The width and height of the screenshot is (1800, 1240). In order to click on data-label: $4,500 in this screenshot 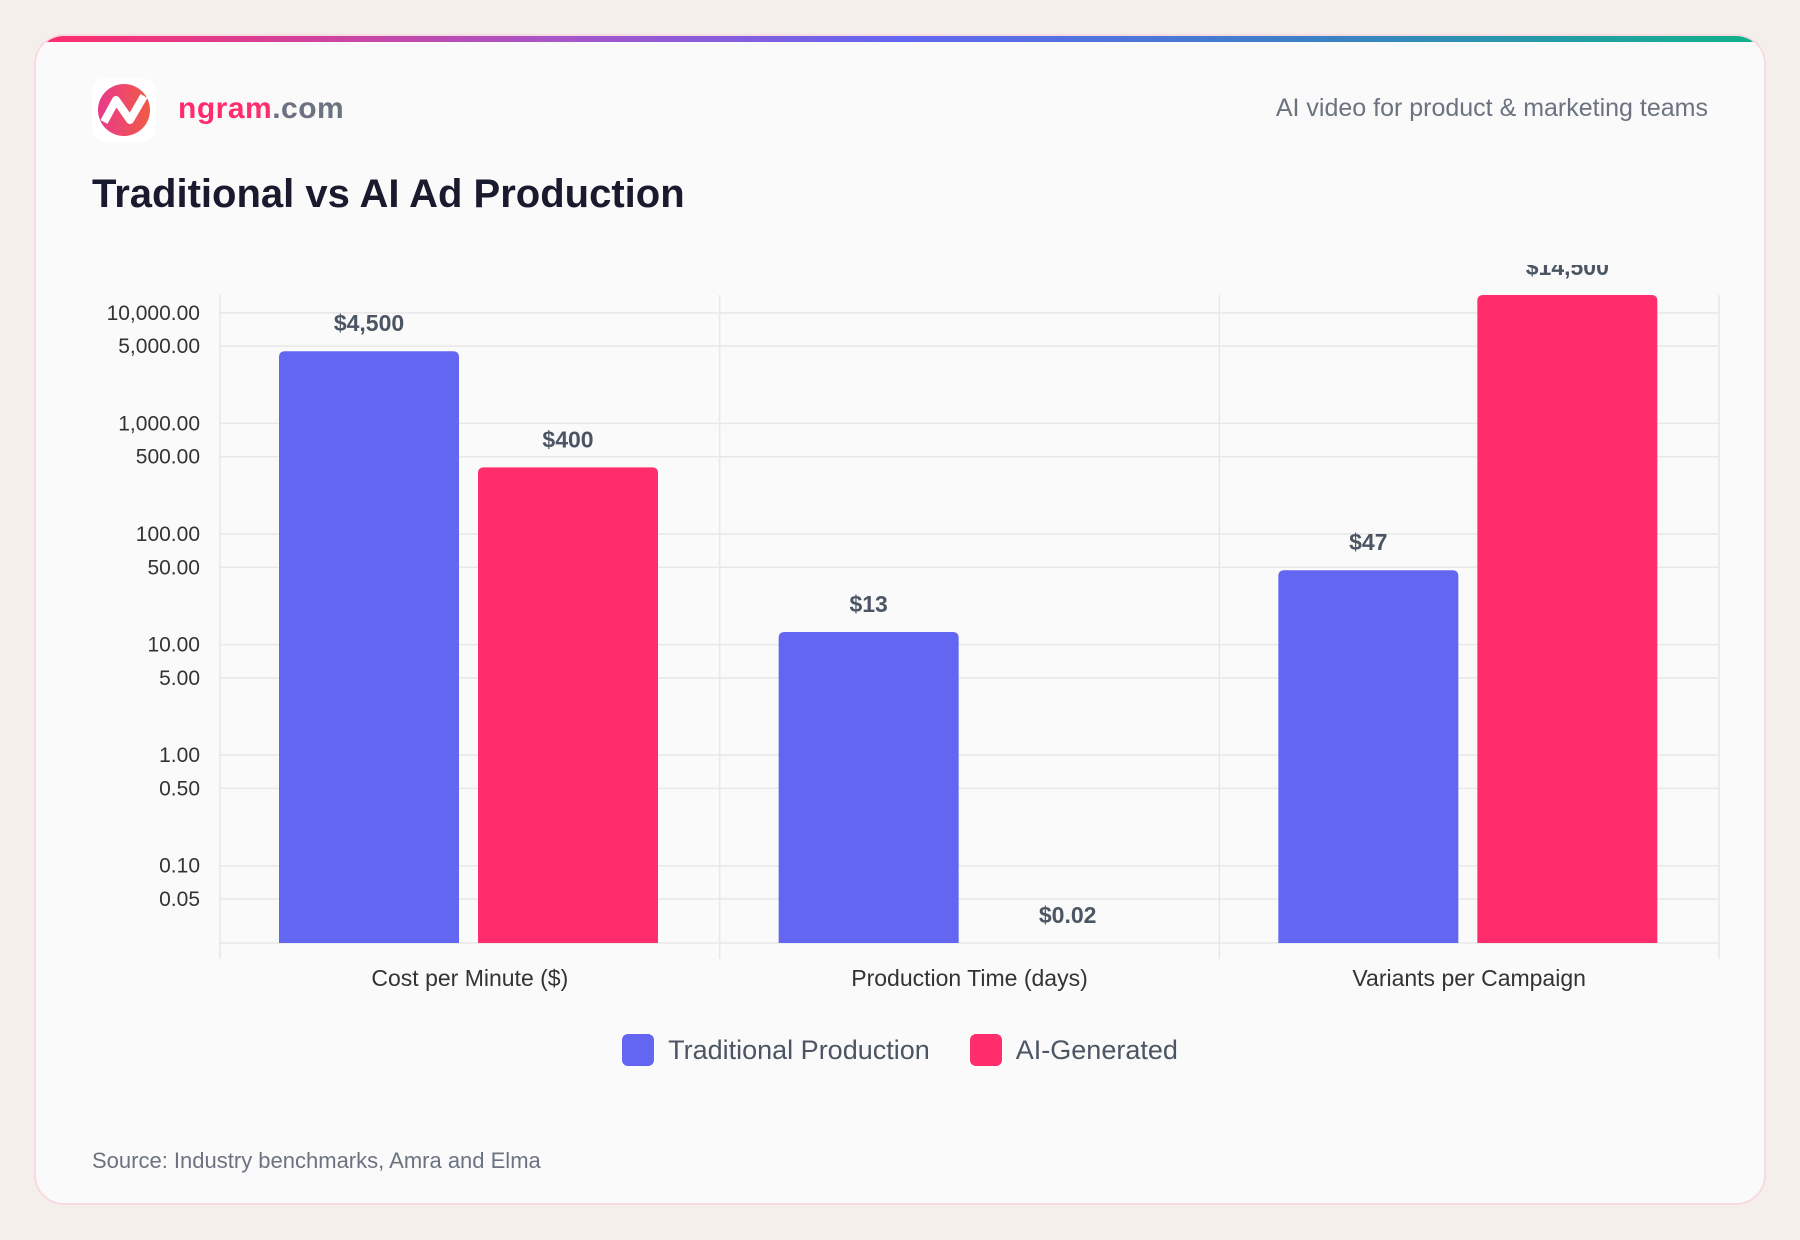, I will do `click(369, 323)`.